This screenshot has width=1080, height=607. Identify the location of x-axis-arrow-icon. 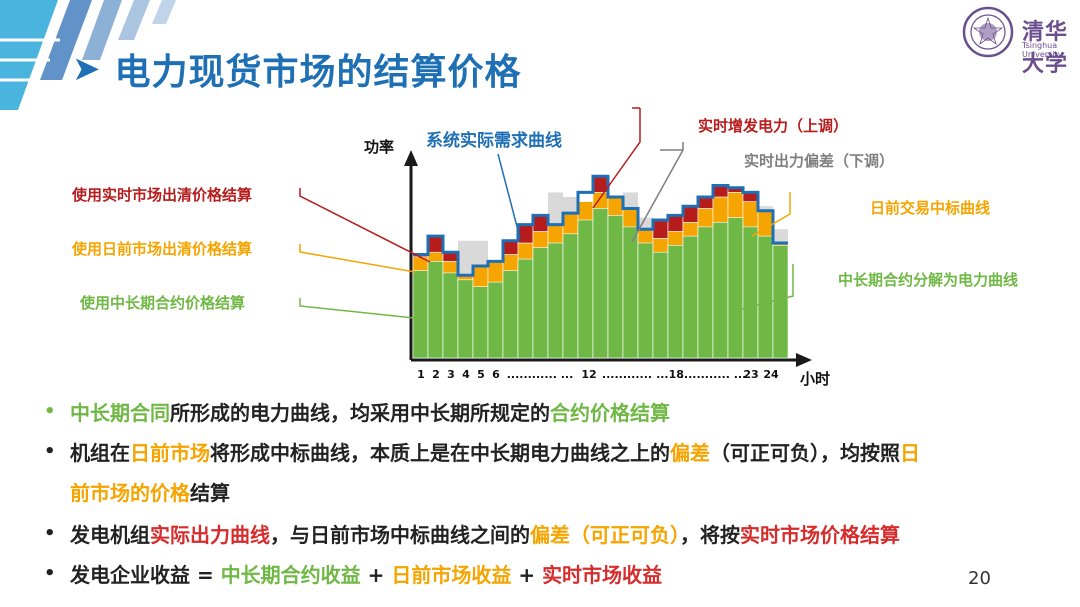
(804, 360).